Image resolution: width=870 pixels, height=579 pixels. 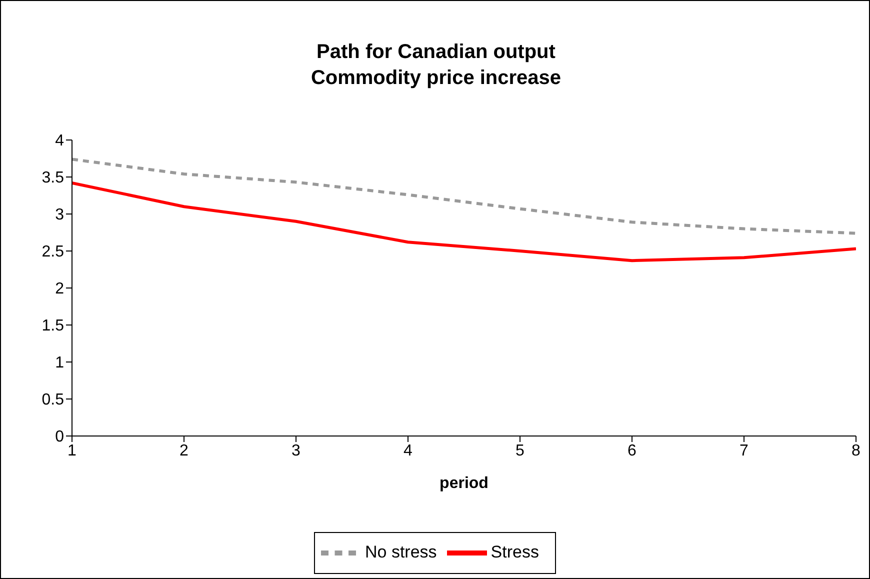 I want to click on y-tick-label: 3.5, so click(x=53, y=178).